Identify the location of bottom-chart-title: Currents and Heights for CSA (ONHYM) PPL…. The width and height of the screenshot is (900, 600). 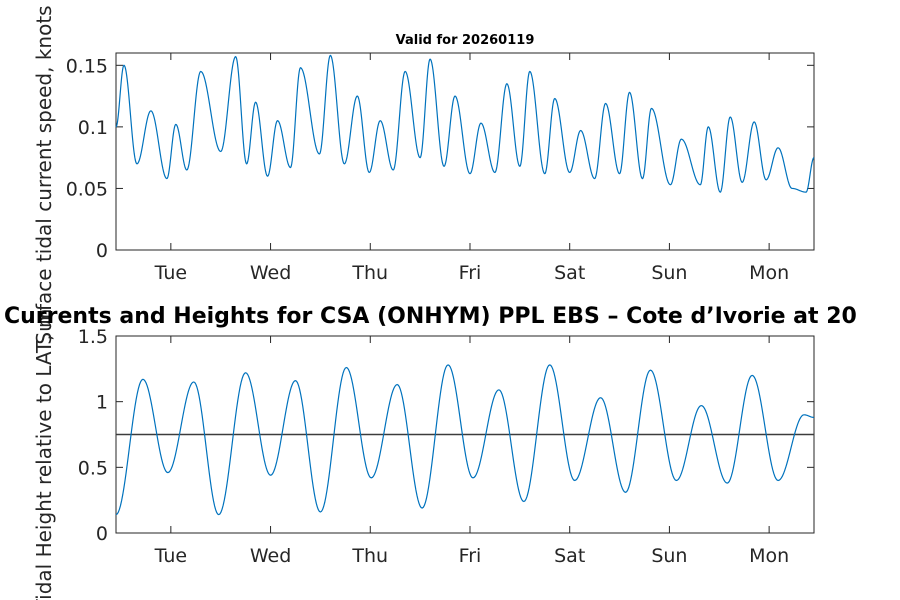
(430, 316).